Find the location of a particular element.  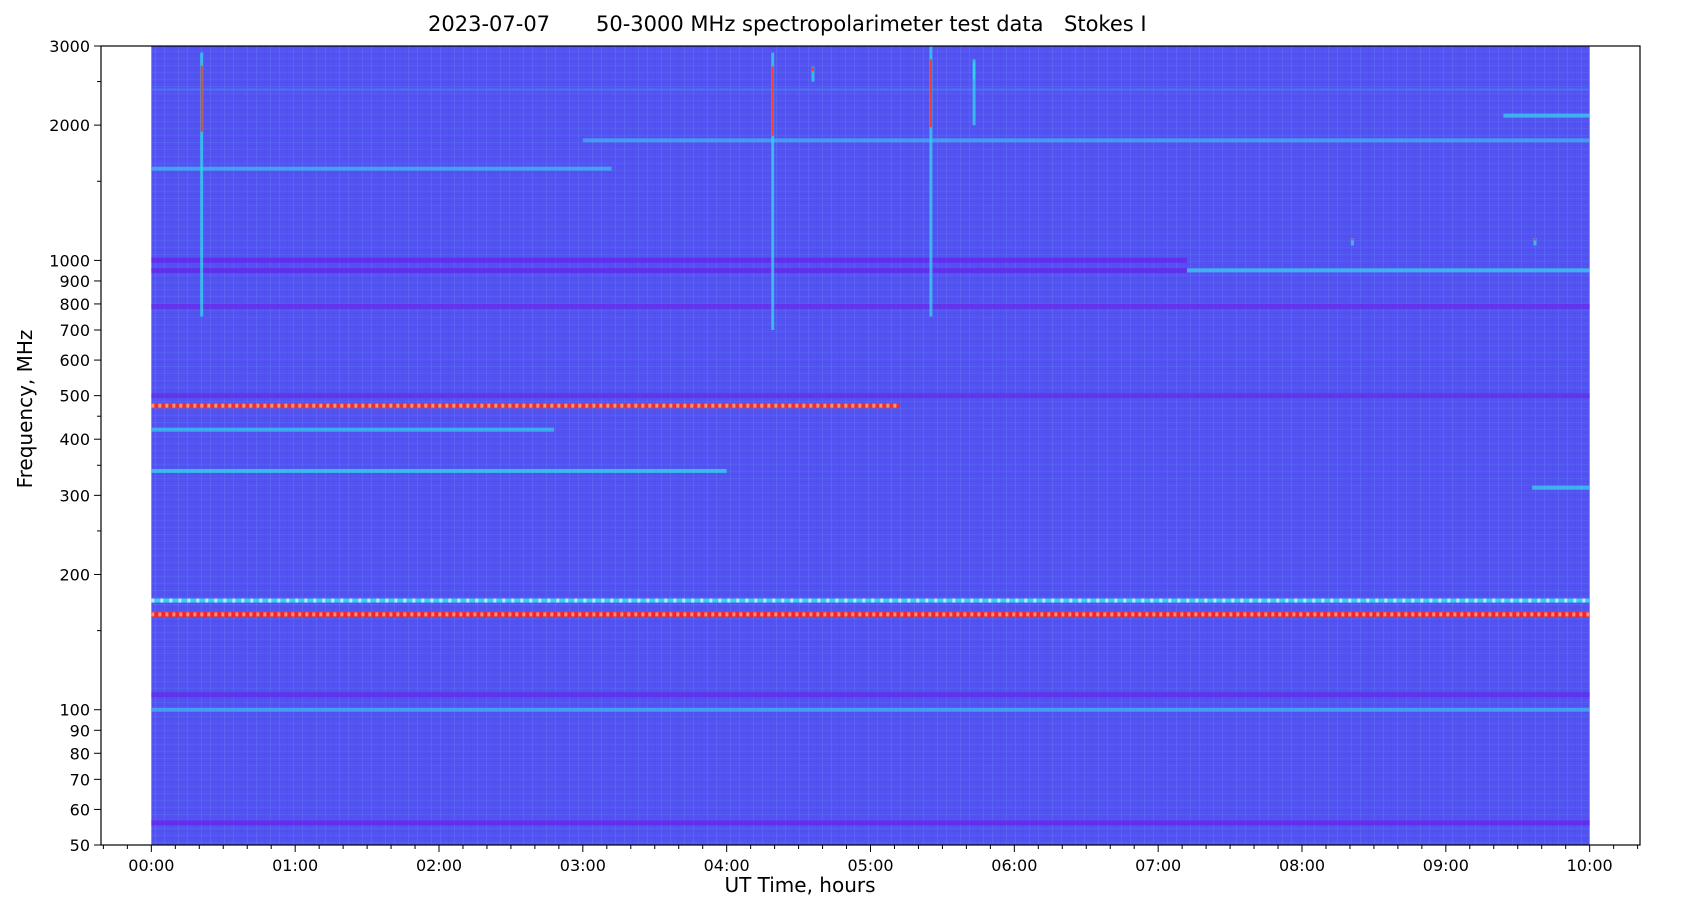

y-tick-label: 600 is located at coordinates (74, 360).